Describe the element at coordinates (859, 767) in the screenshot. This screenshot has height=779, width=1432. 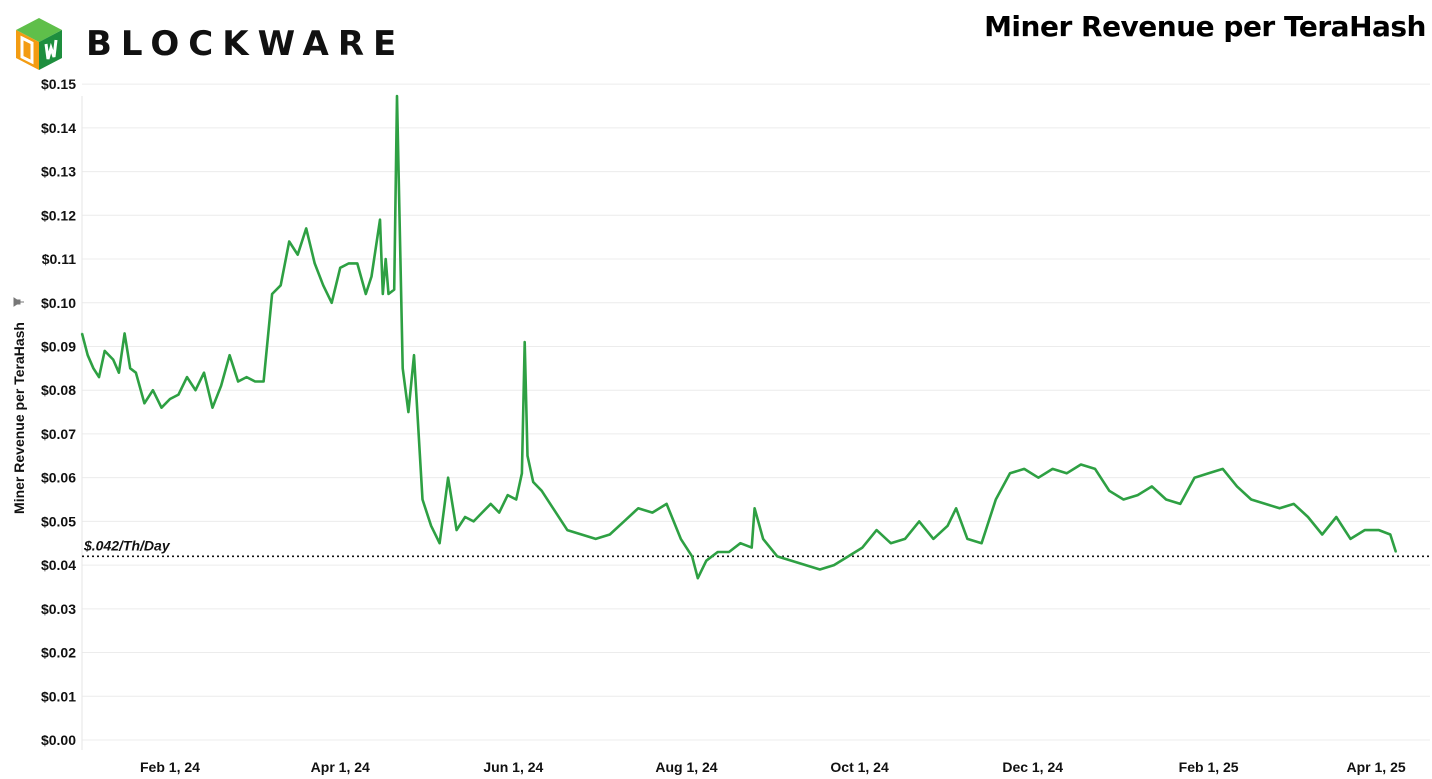
I see `x-tick-label: Oct 1, 24` at that location.